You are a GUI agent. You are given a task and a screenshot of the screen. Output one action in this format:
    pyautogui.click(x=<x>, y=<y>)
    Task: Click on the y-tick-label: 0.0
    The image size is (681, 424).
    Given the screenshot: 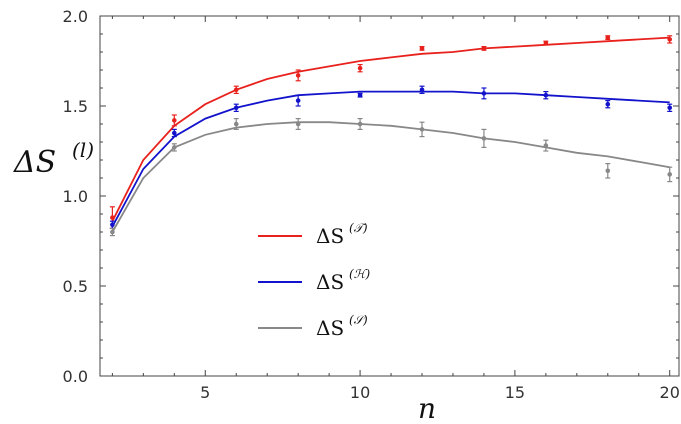 What is the action you would take?
    pyautogui.click(x=75, y=376)
    